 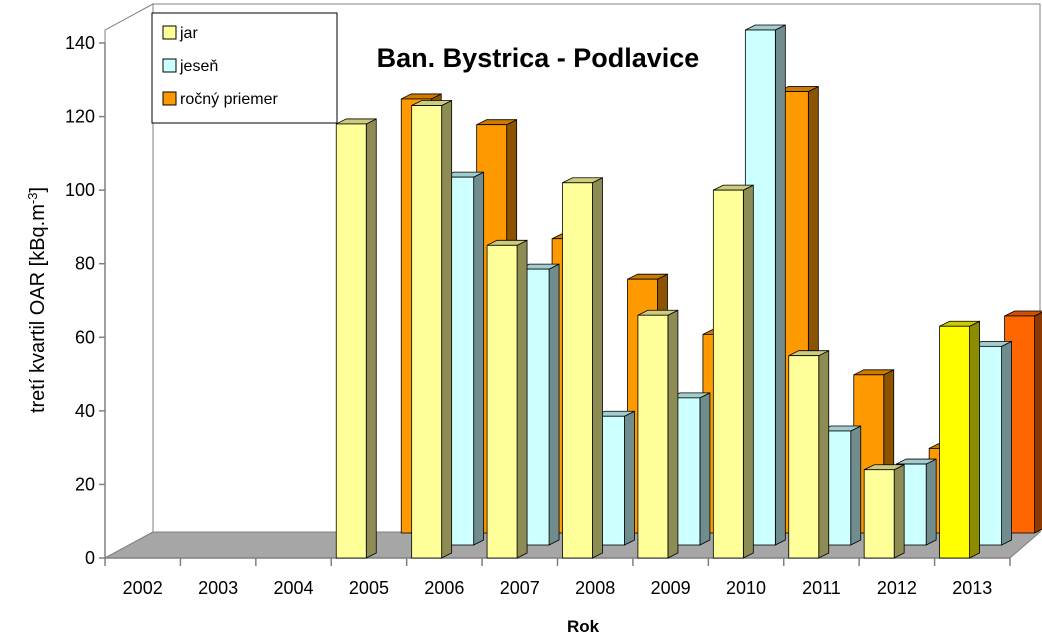 What do you see at coordinates (85, 264) in the screenshot?
I see `y-tick-label: 80` at bounding box center [85, 264].